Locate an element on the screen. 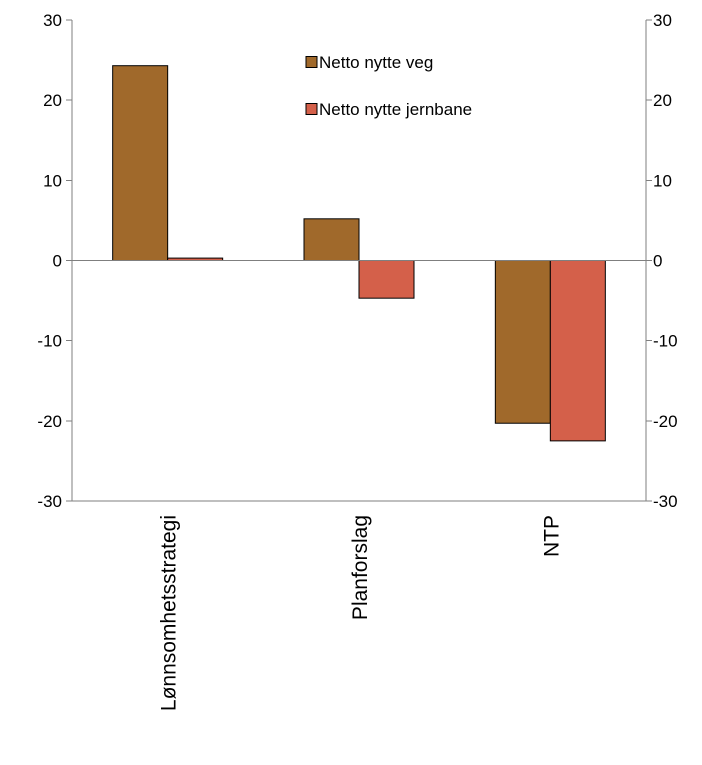 This screenshot has height=765, width=702. left-tick-label: 30 is located at coordinates (52, 20).